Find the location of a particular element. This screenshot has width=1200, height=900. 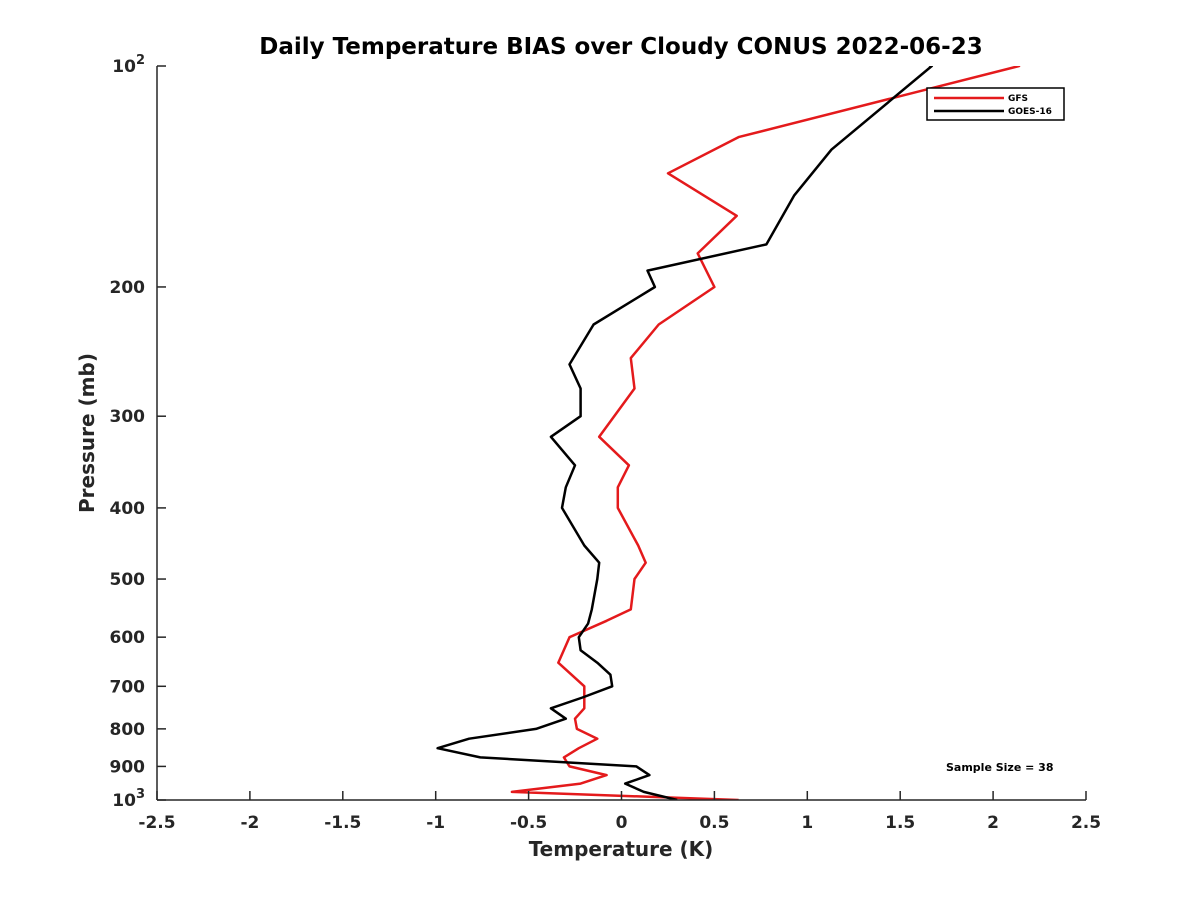

y-tick-label: 300 is located at coordinates (128, 417).